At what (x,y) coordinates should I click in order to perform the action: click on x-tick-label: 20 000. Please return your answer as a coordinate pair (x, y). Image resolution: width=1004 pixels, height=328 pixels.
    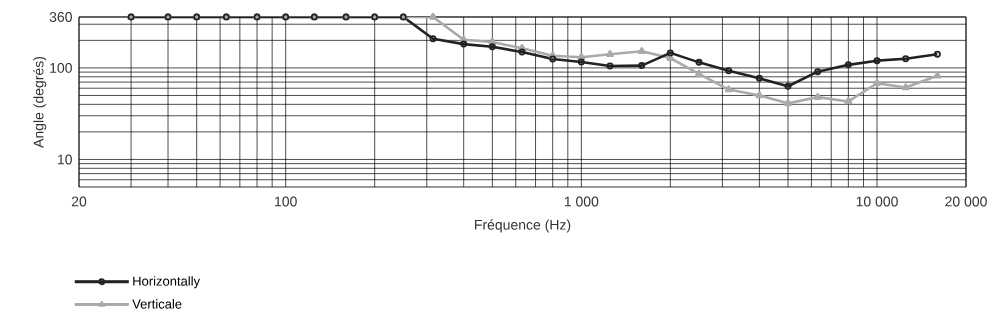
    Looking at the image, I should click on (966, 201).